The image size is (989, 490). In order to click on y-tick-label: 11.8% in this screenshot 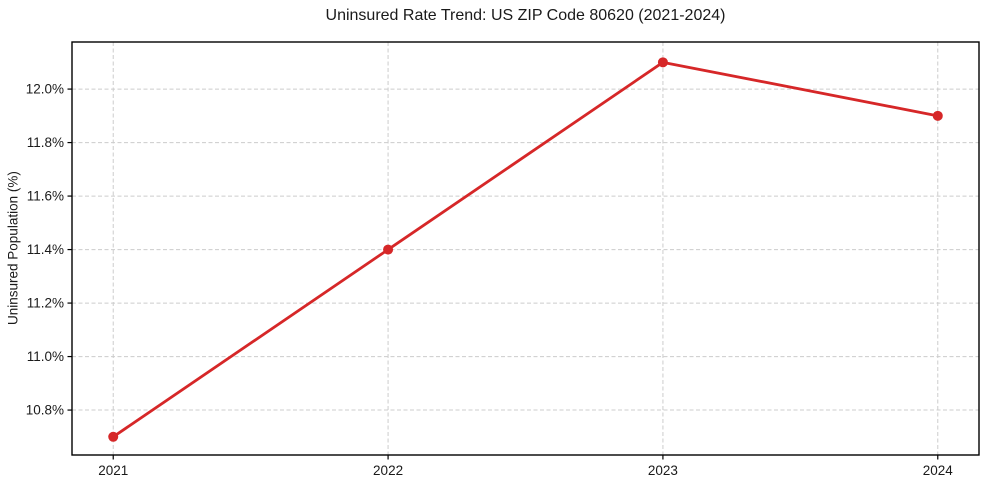, I will do `click(45, 142)`.